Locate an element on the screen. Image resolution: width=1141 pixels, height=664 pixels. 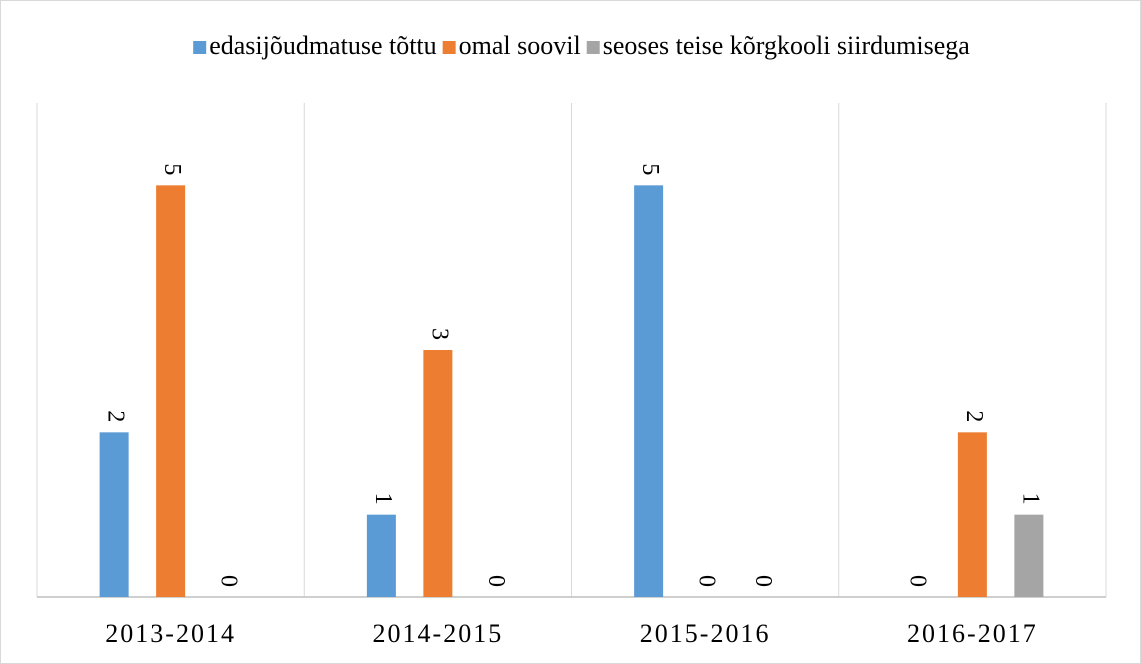
x-tick-label: 2015-2016 is located at coordinates (705, 633).